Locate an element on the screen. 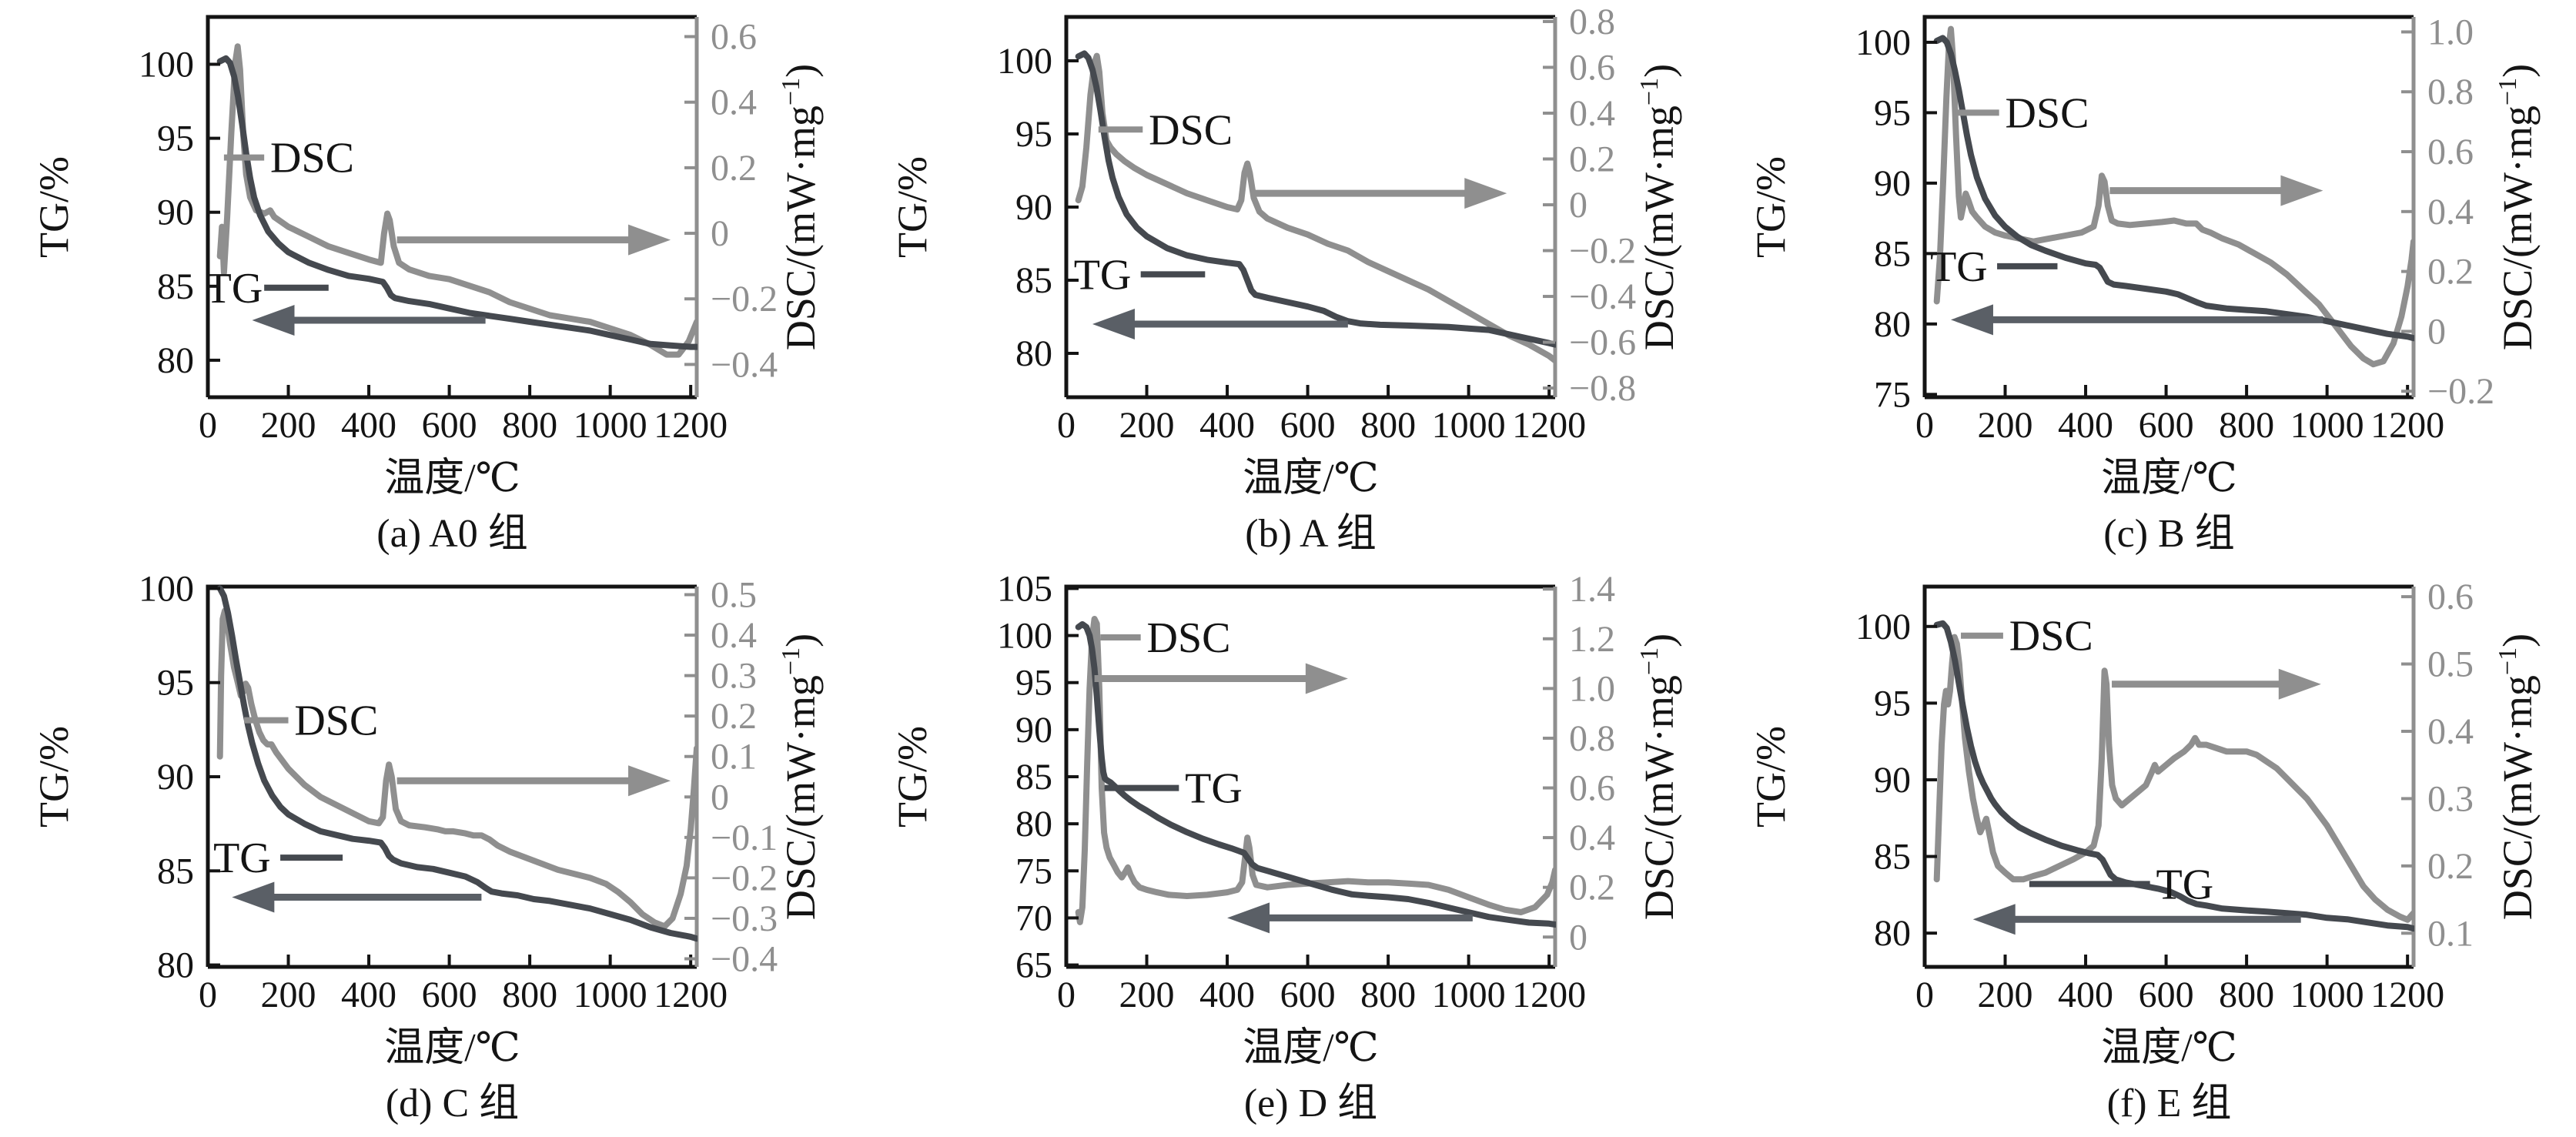  tg-tick-label: 100 is located at coordinates (167, 589).